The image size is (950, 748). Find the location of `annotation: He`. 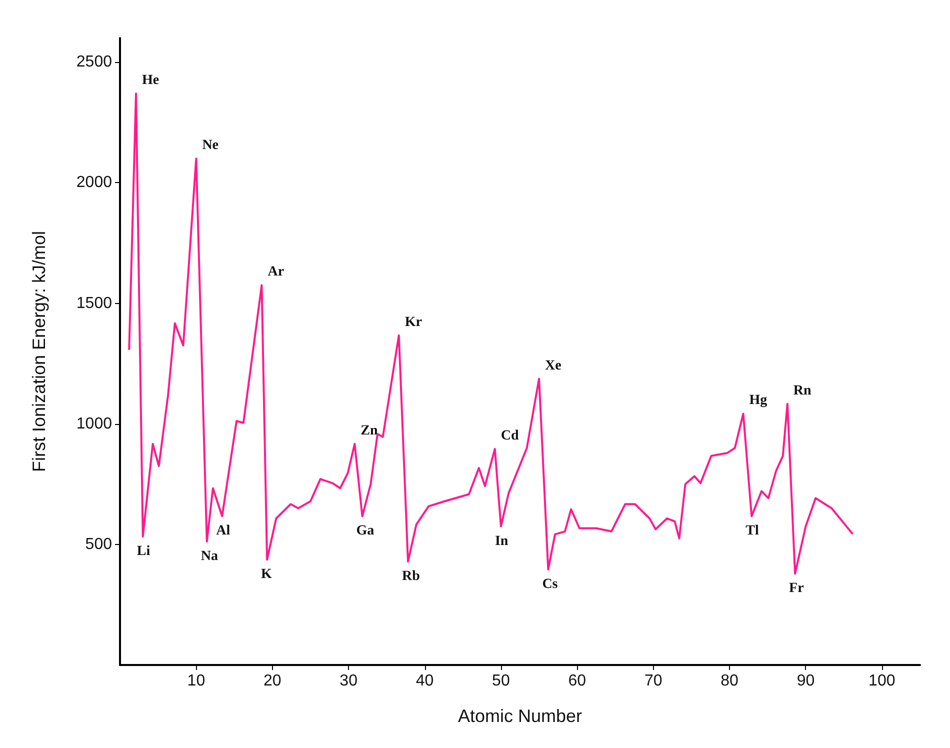

annotation: He is located at coordinates (151, 80).